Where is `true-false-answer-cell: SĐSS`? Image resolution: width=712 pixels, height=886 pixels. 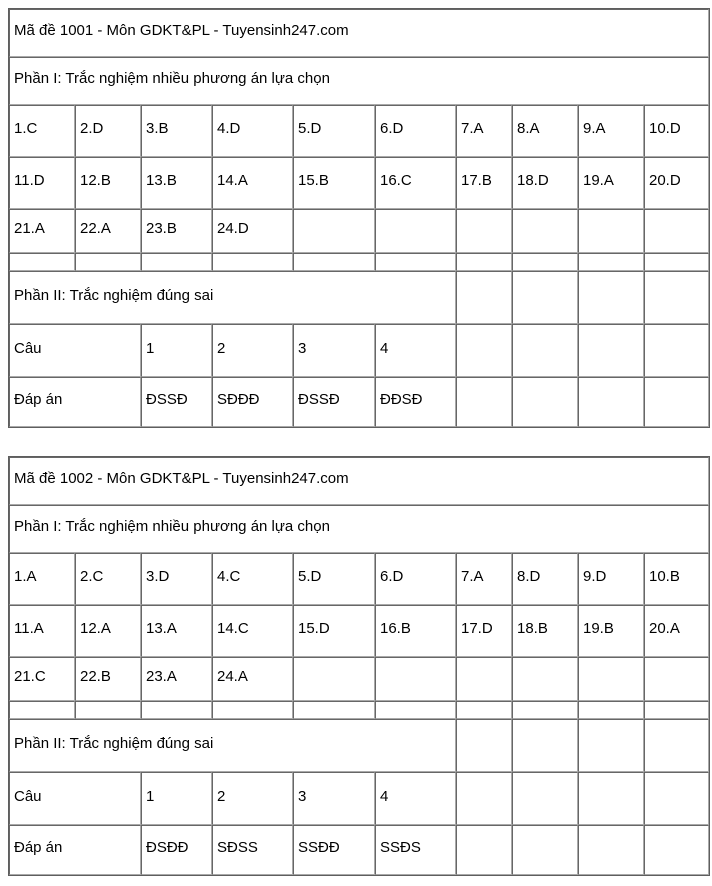 true-false-answer-cell: SĐSS is located at coordinates (252, 850).